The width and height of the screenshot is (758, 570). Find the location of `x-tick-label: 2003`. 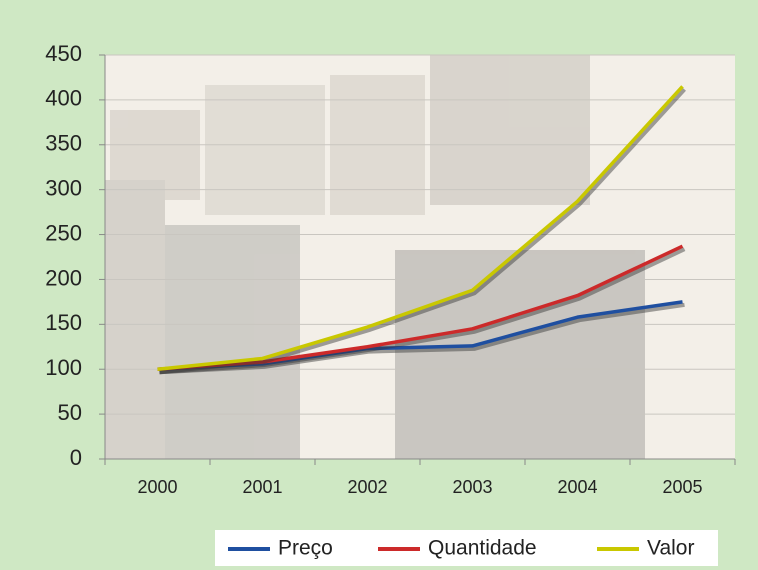

x-tick-label: 2003 is located at coordinates (472, 487).